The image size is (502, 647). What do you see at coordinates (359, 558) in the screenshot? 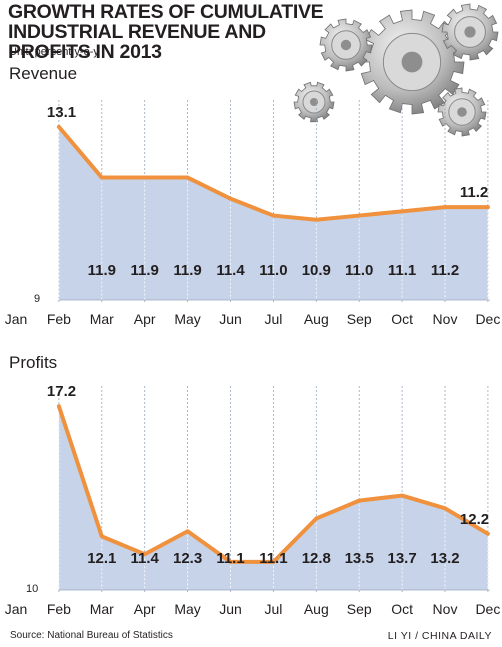
I see `data-label: 13.5` at bounding box center [359, 558].